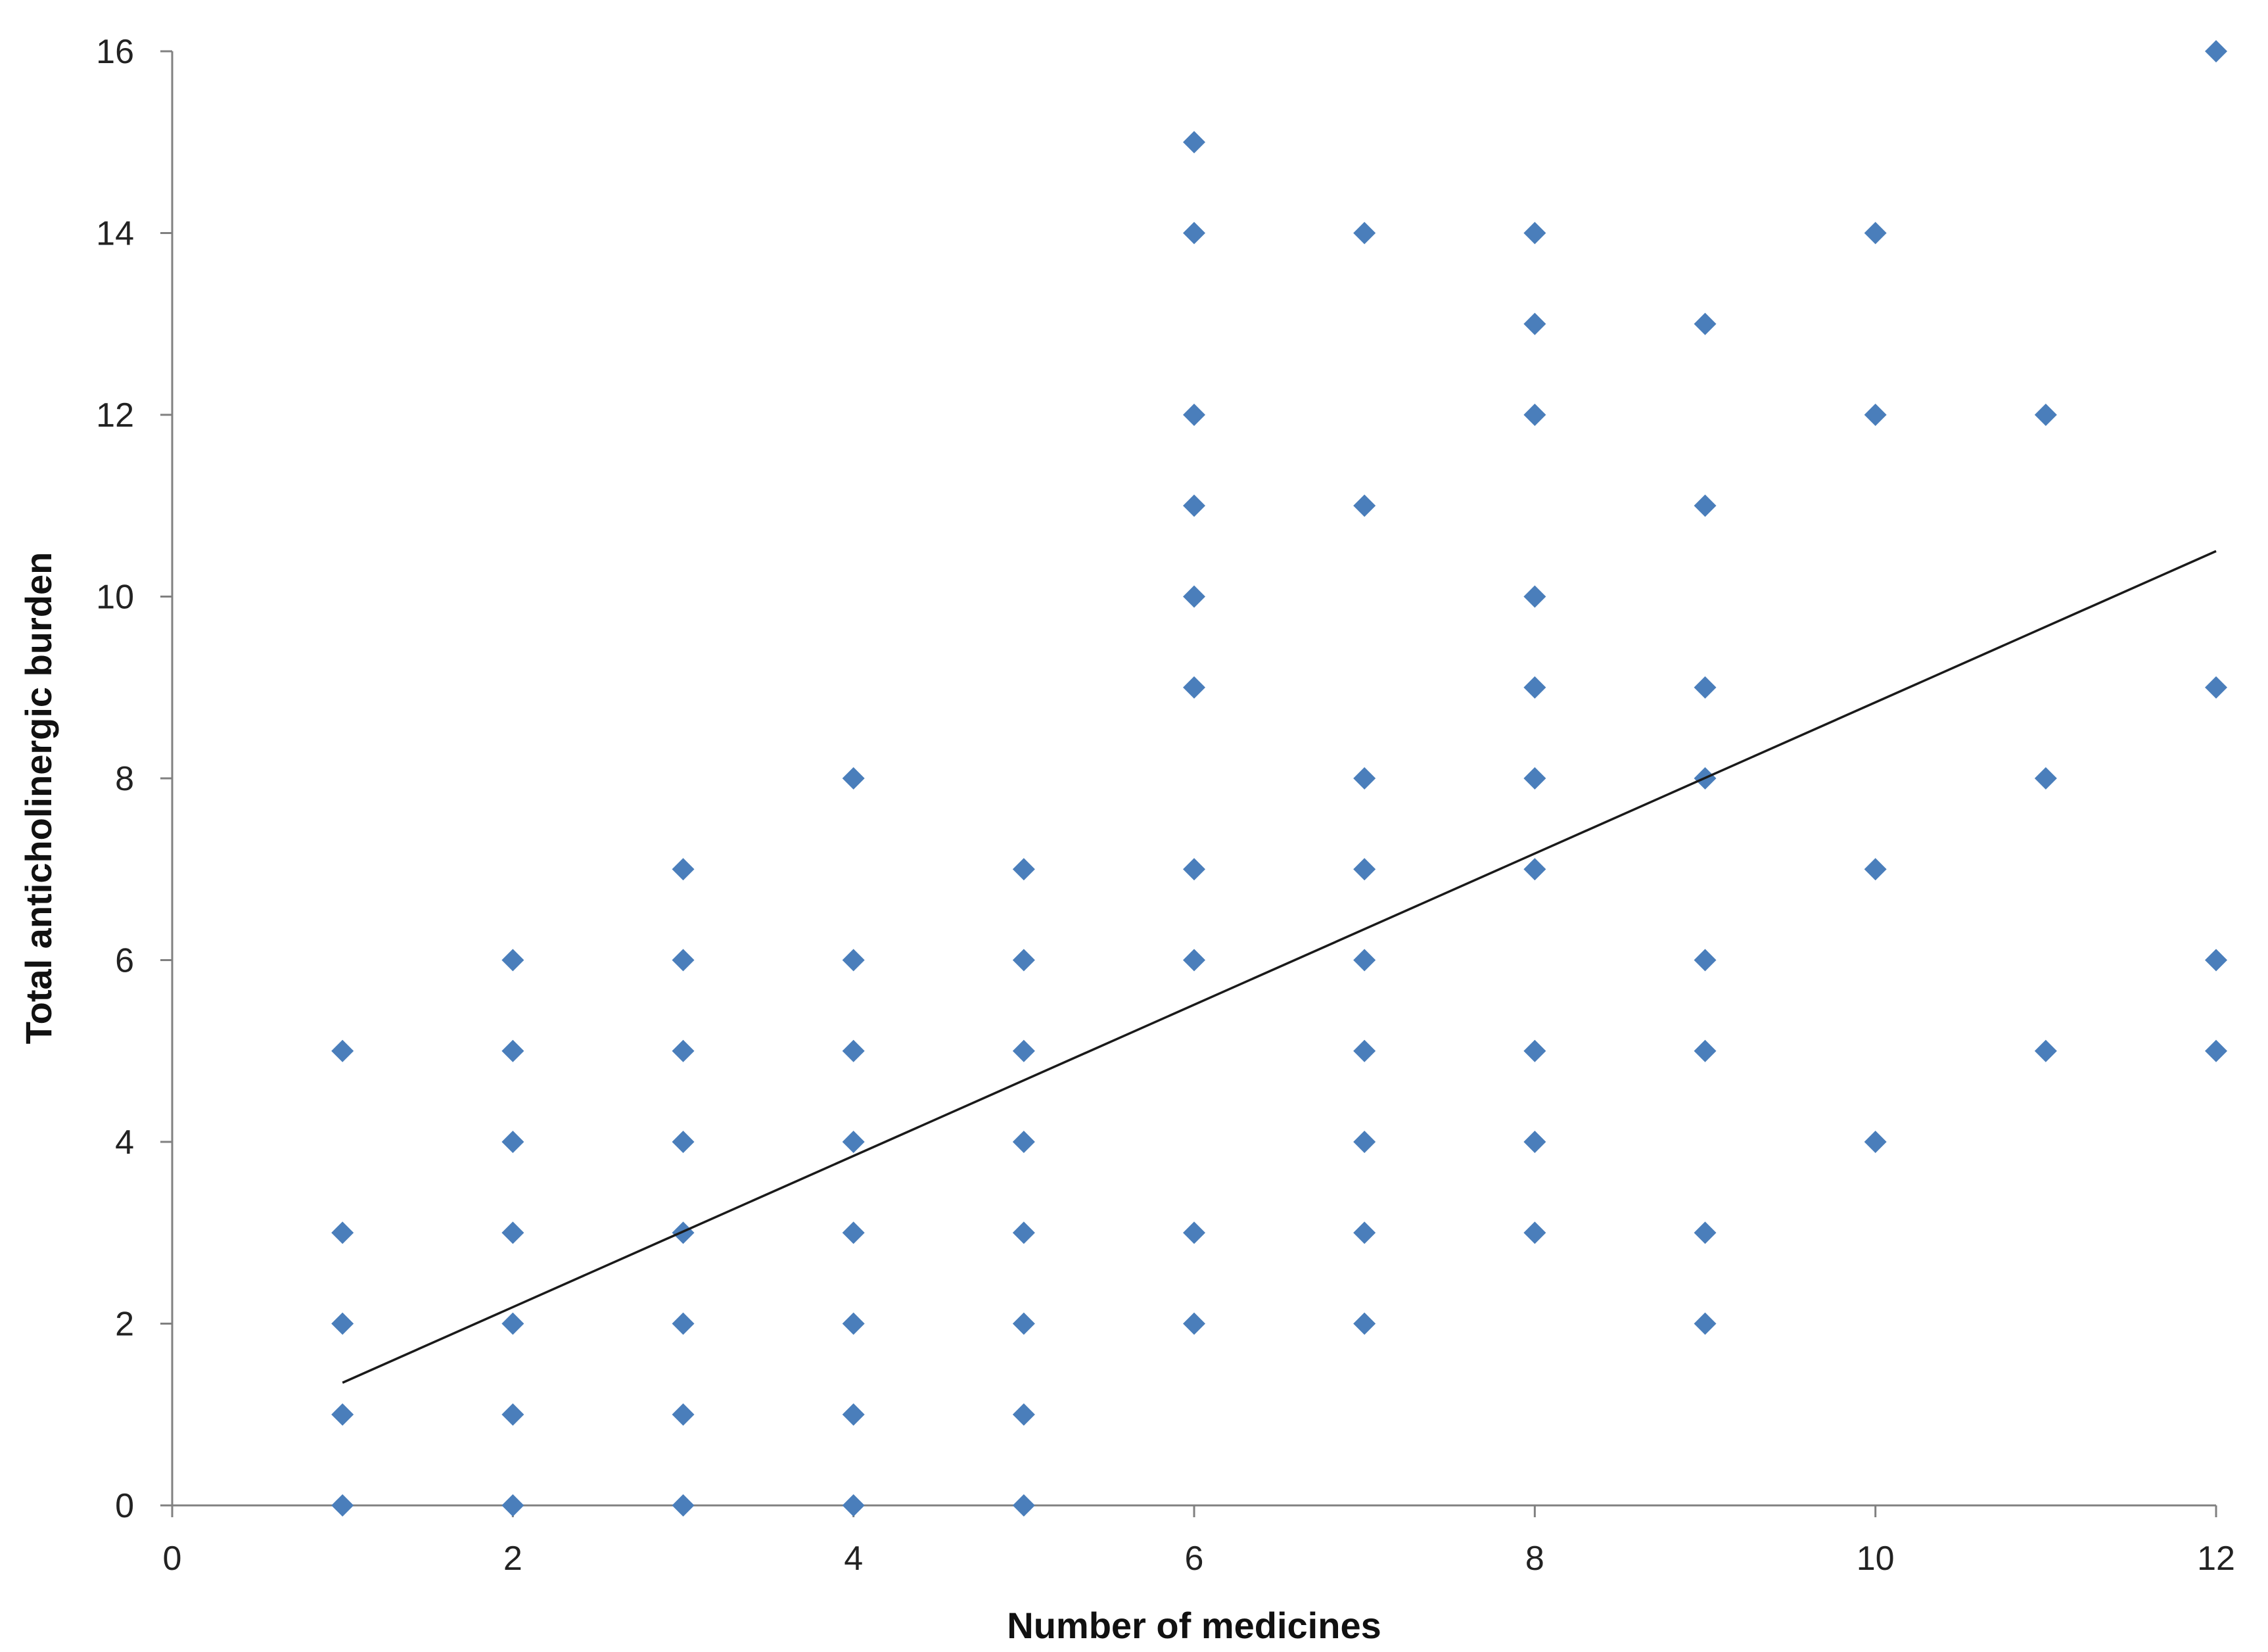 Image resolution: width=2268 pixels, height=1652 pixels. Describe the element at coordinates (172, 1559) in the screenshot. I see `x-tick-label: 0` at that location.